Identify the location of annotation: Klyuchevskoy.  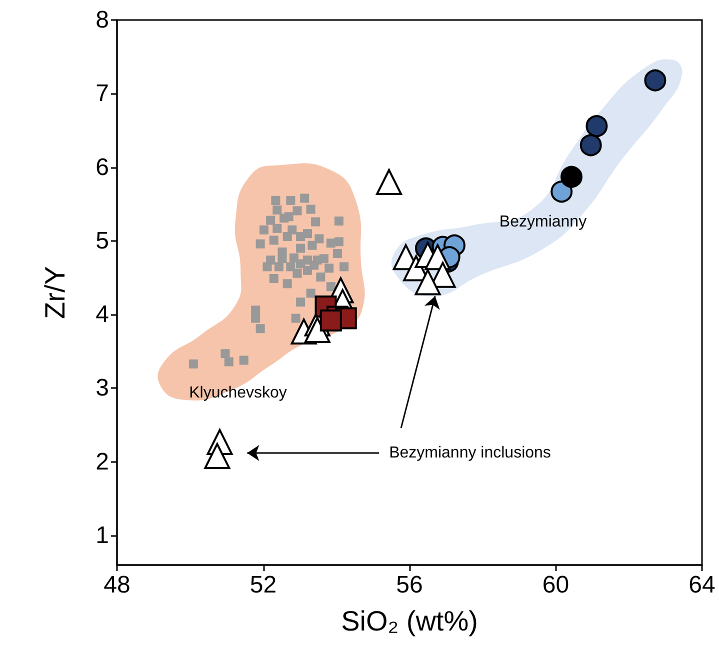
(238, 393).